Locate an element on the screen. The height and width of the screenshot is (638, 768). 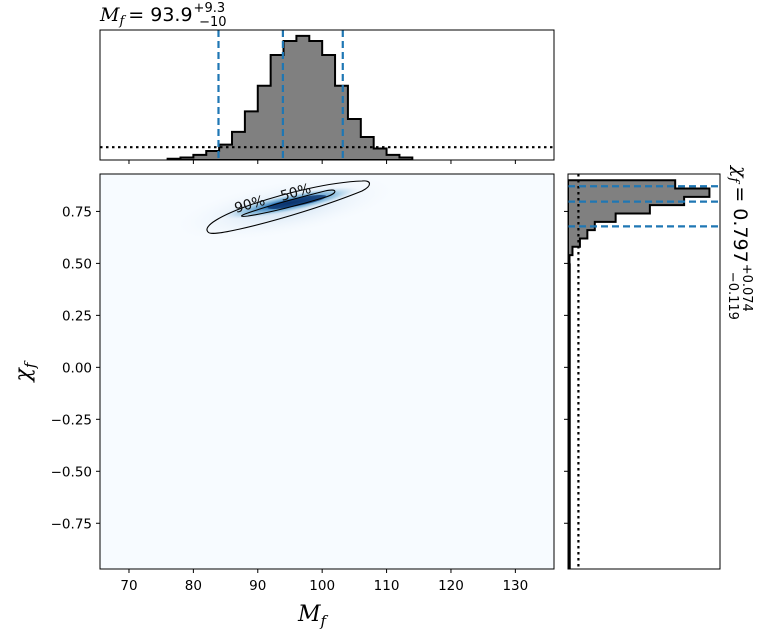
right-panel-frame is located at coordinates (644, 371).